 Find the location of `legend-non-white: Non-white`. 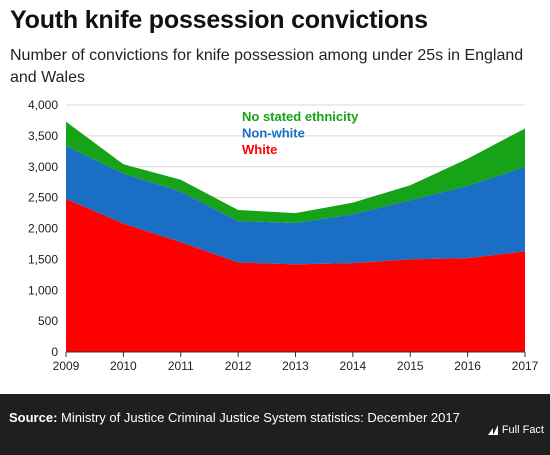

legend-non-white: Non-white is located at coordinates (273, 133).